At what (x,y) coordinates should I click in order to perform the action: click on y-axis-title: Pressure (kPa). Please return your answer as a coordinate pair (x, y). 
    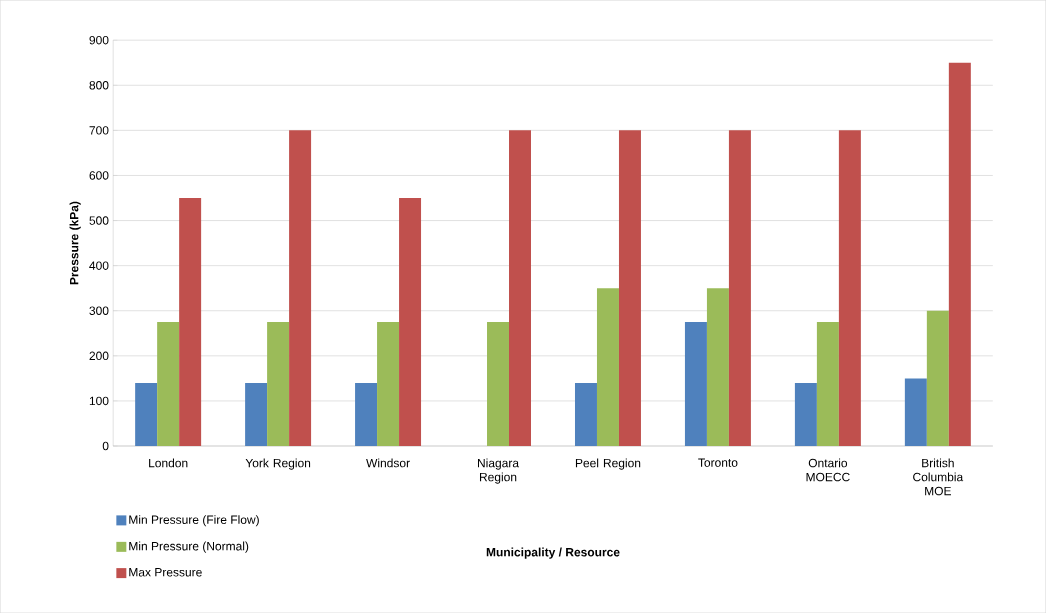
    Looking at the image, I should click on (75, 243).